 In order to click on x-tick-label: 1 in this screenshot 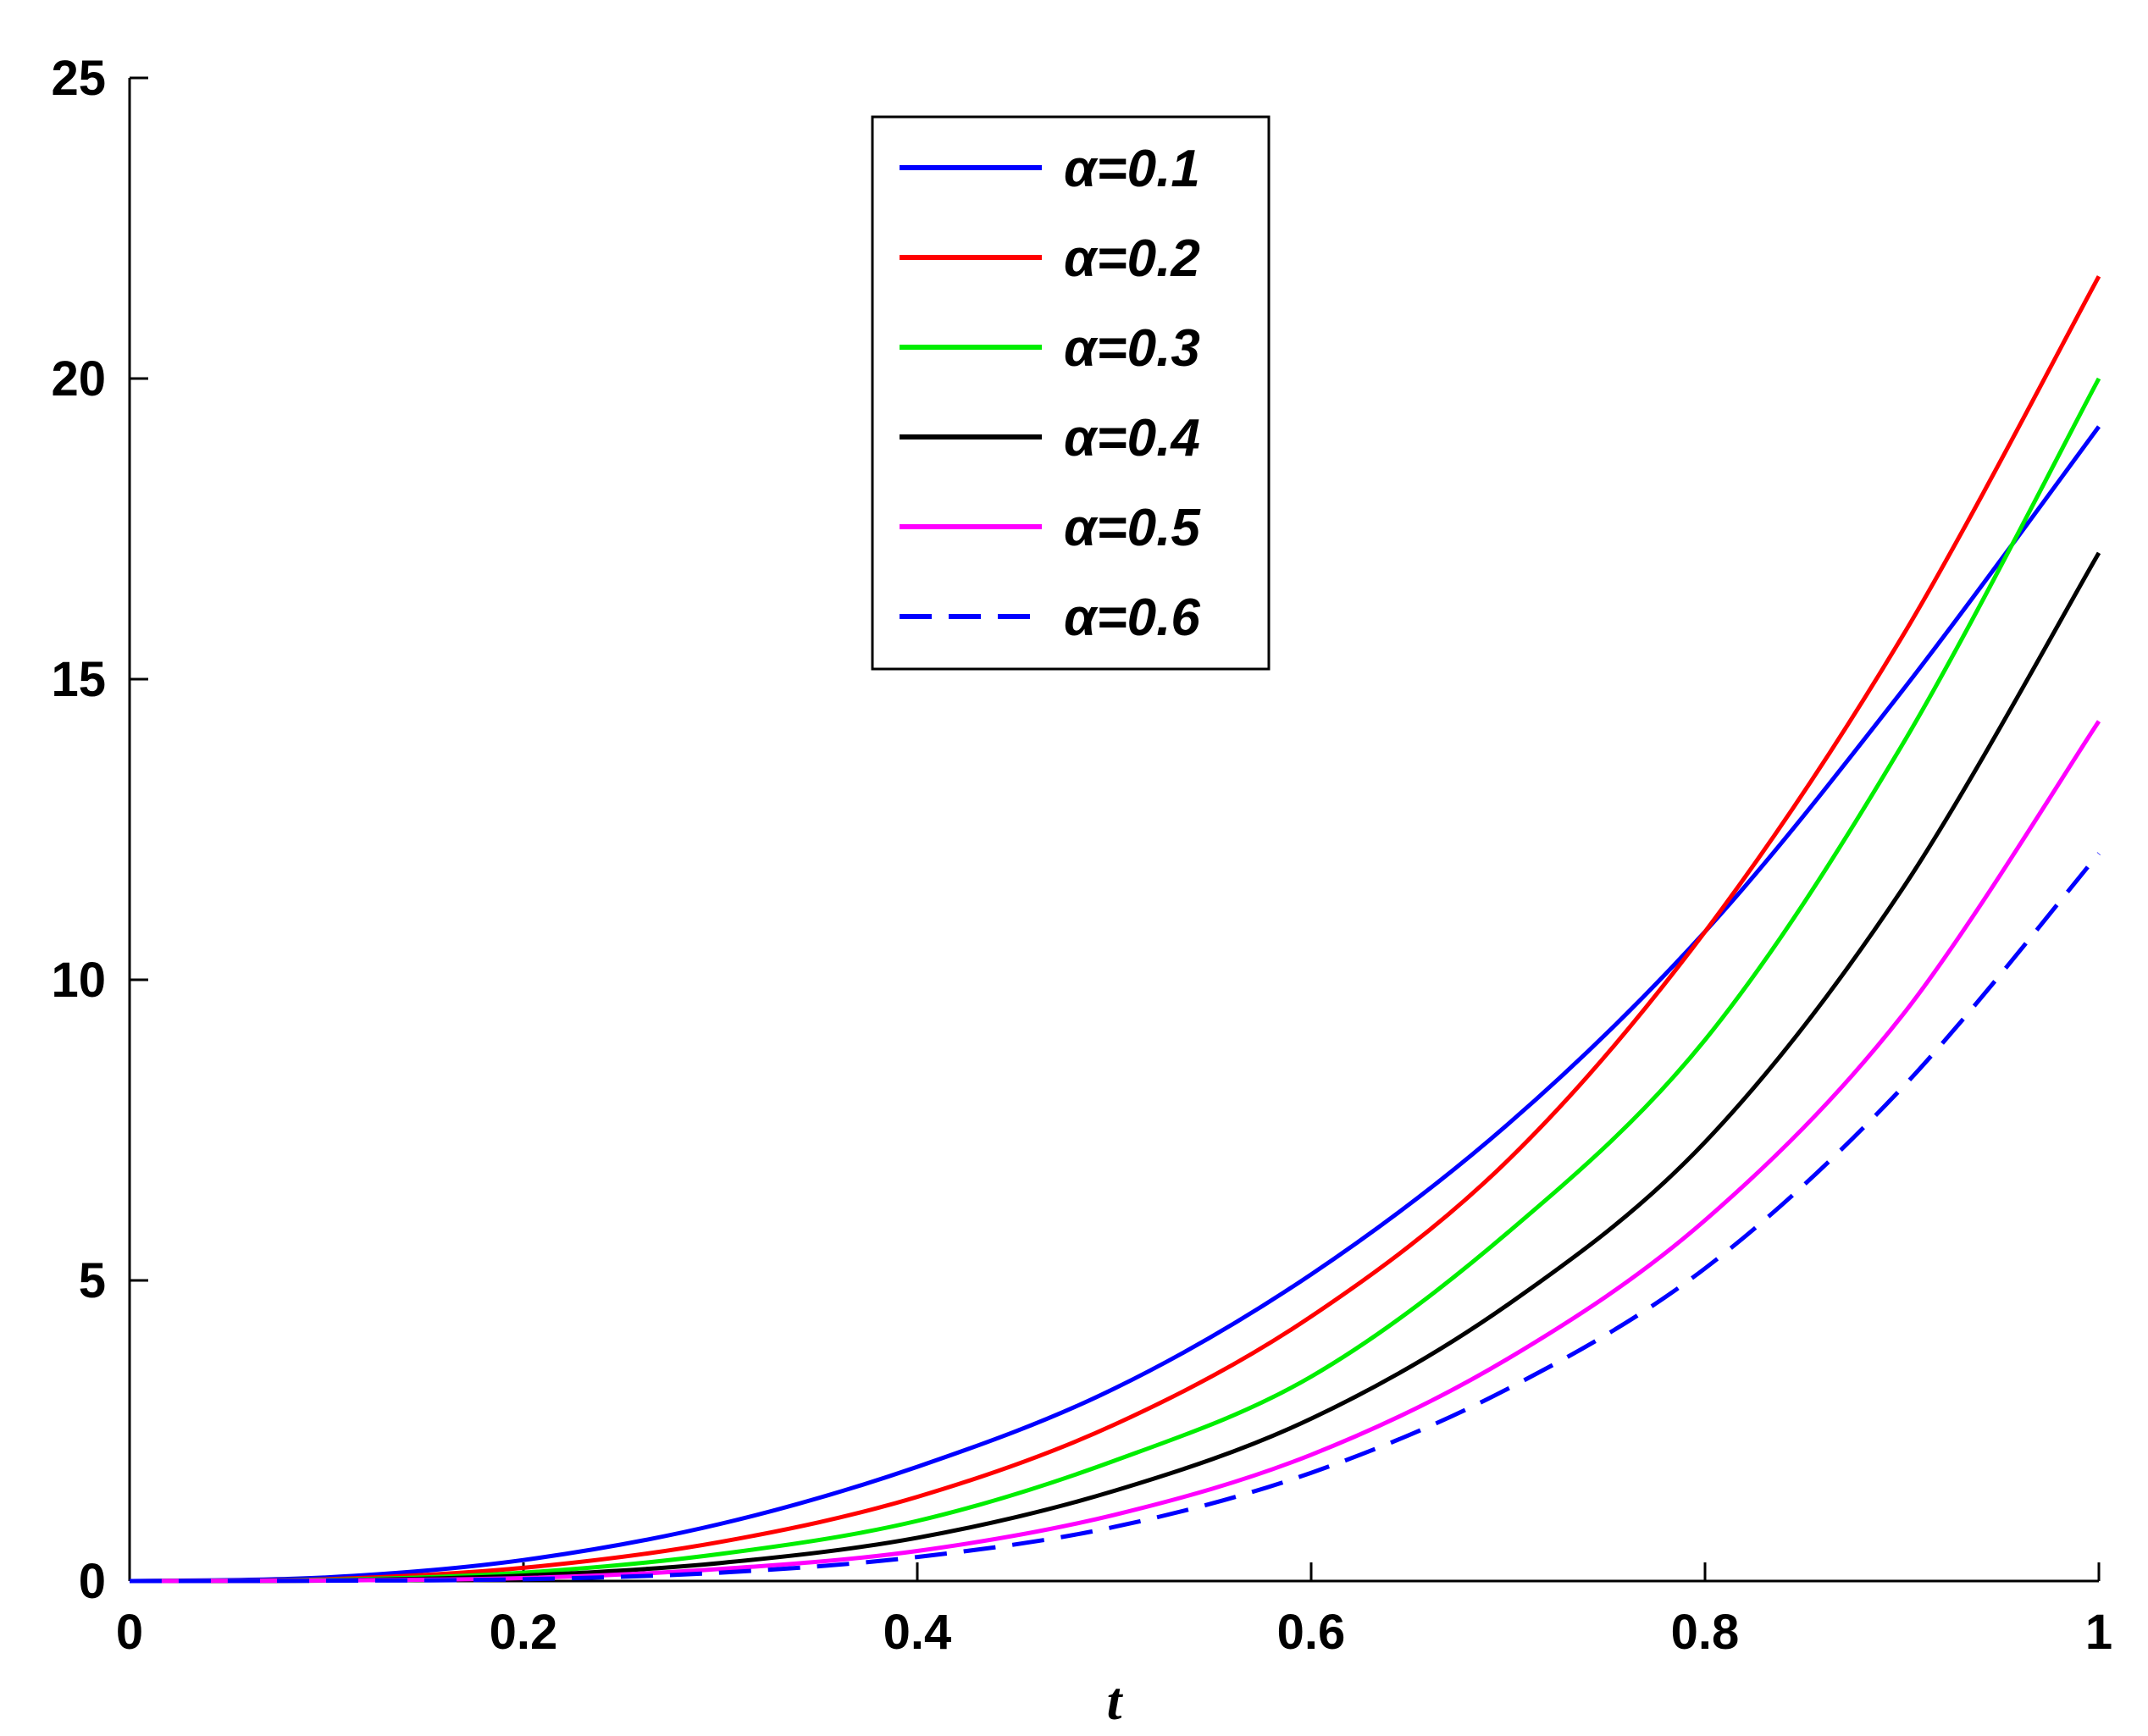, I will do `click(2098, 1632)`.